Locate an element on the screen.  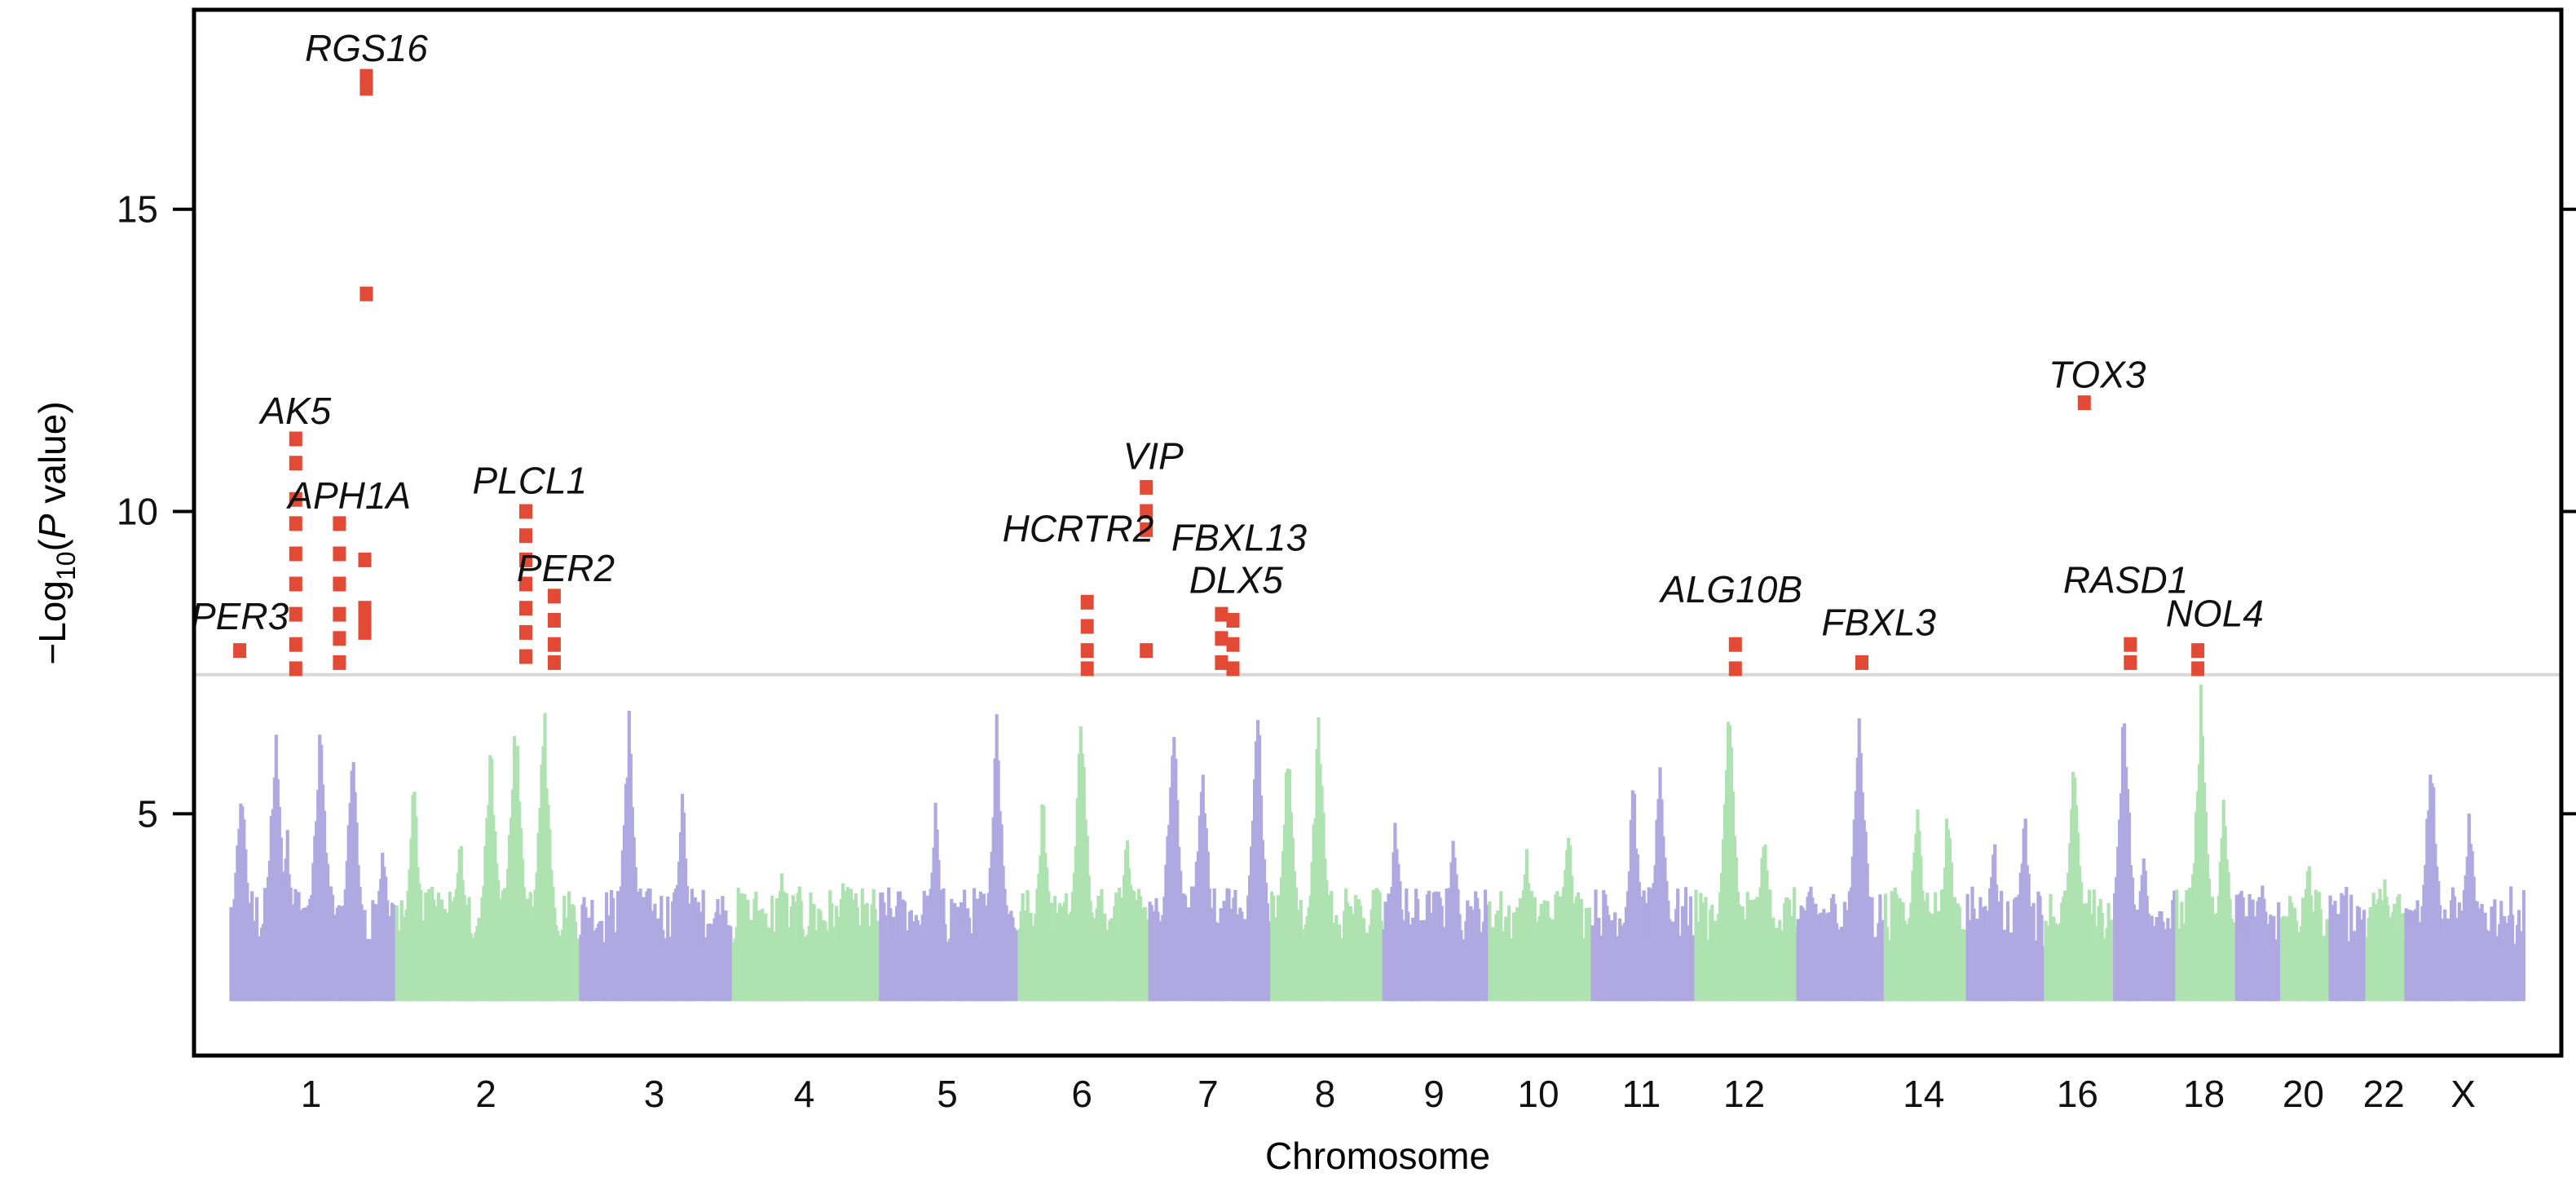
gene-label-rgs16: RGS16 is located at coordinates (366, 48).